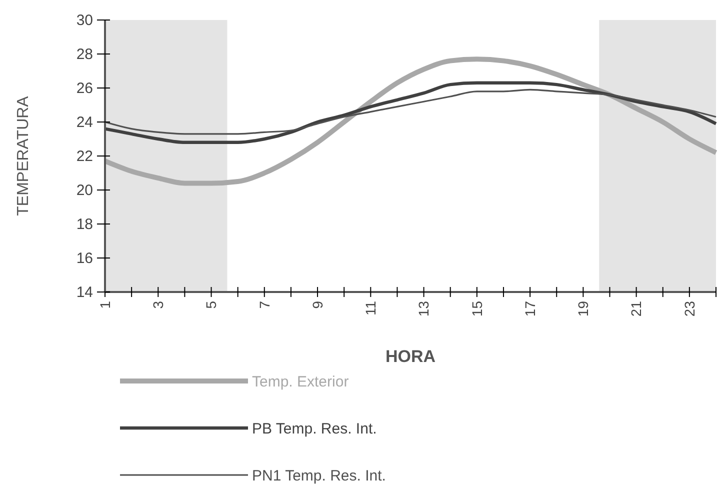 This screenshot has height=502, width=721. Describe the element at coordinates (314, 429) in the screenshot. I see `text: PB Temp. Res. Int.` at that location.